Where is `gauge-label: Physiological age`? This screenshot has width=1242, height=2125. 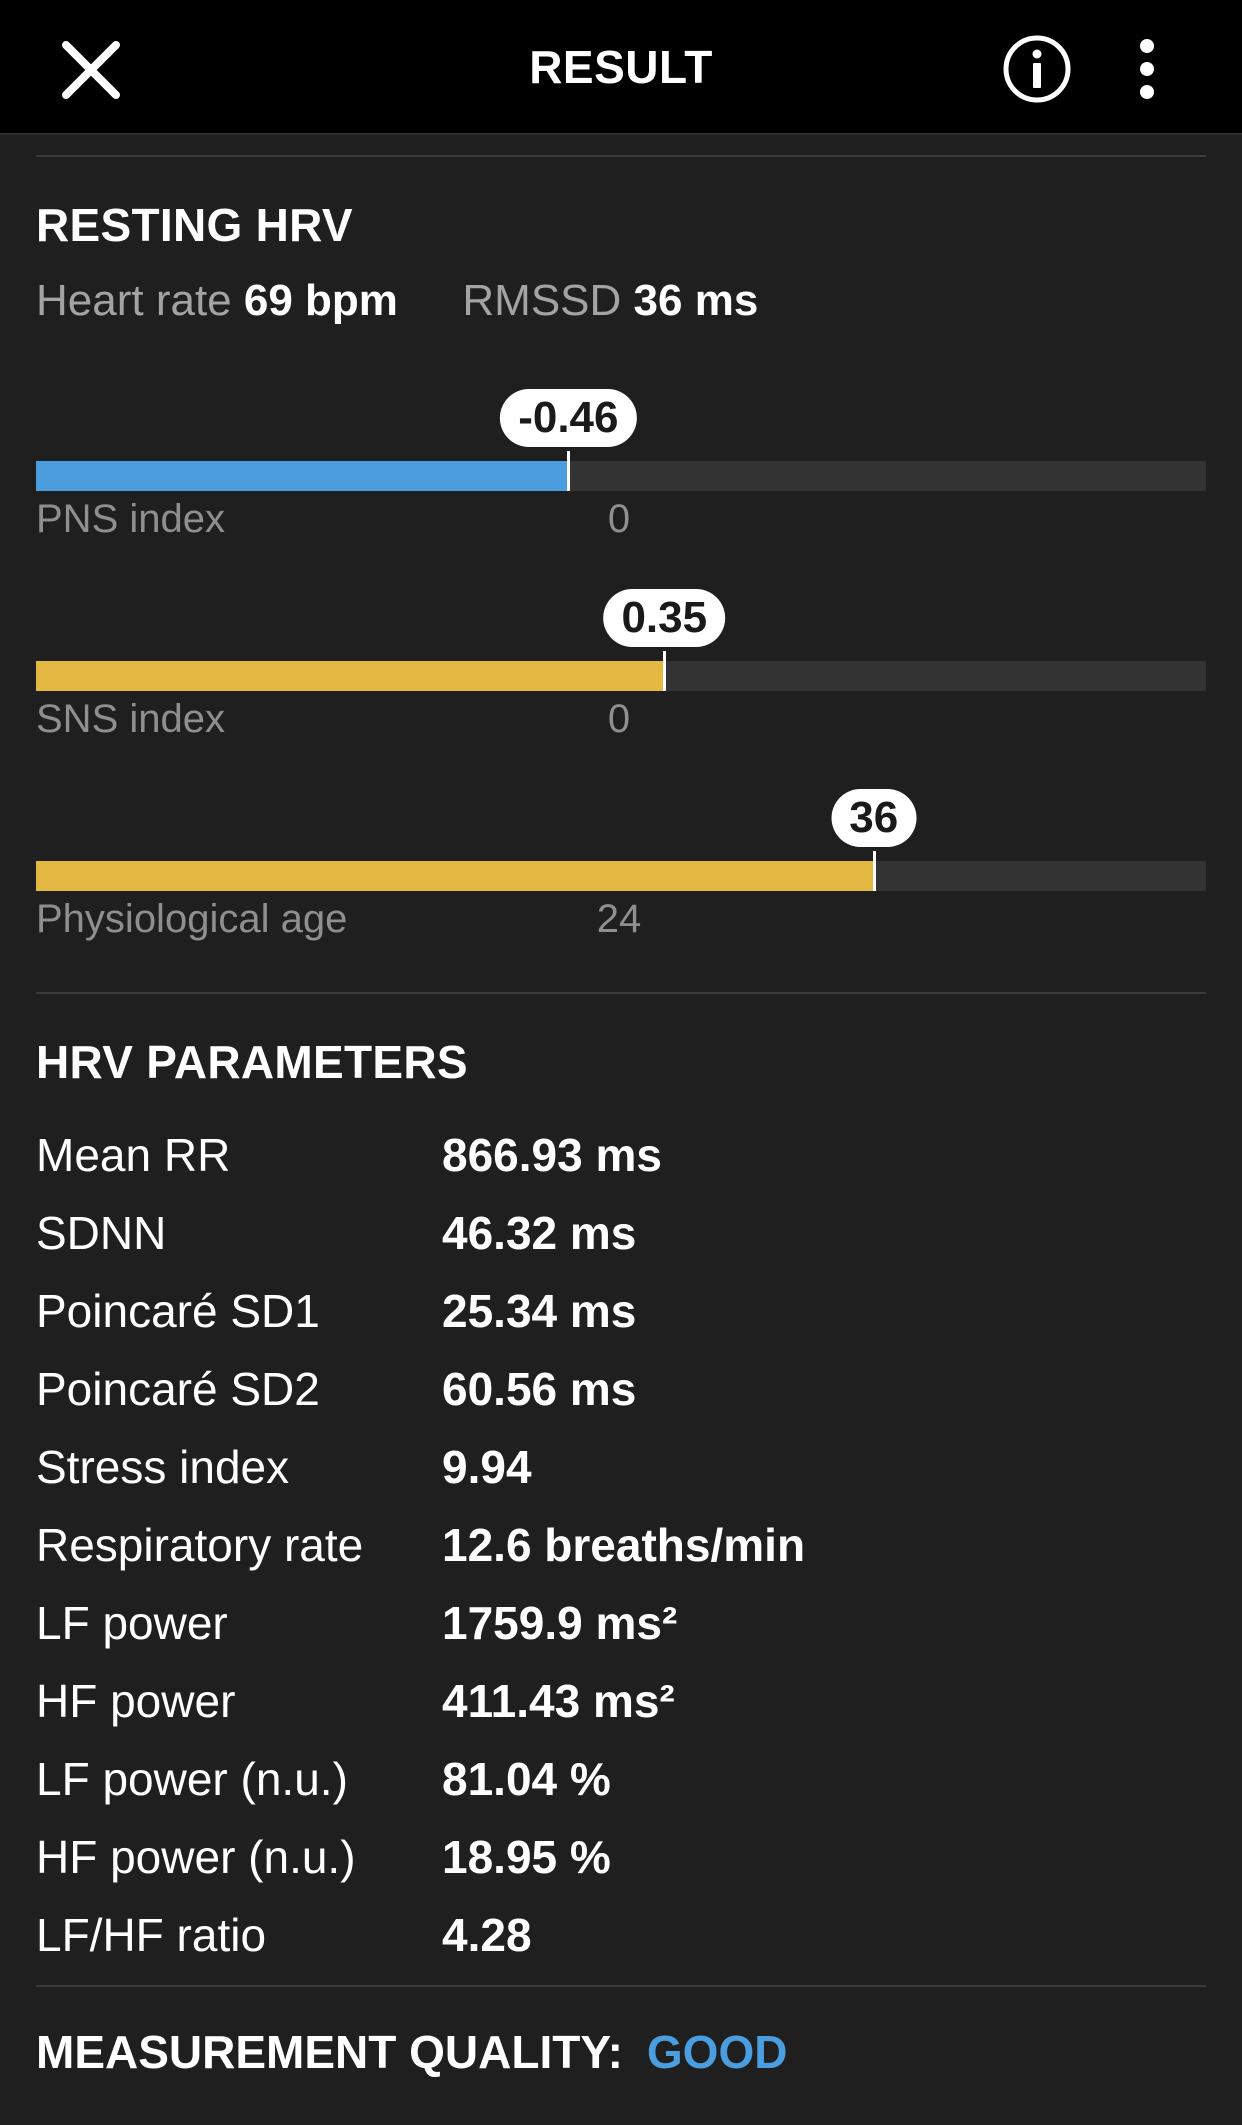
gauge-label: Physiological age is located at coordinates (192, 919).